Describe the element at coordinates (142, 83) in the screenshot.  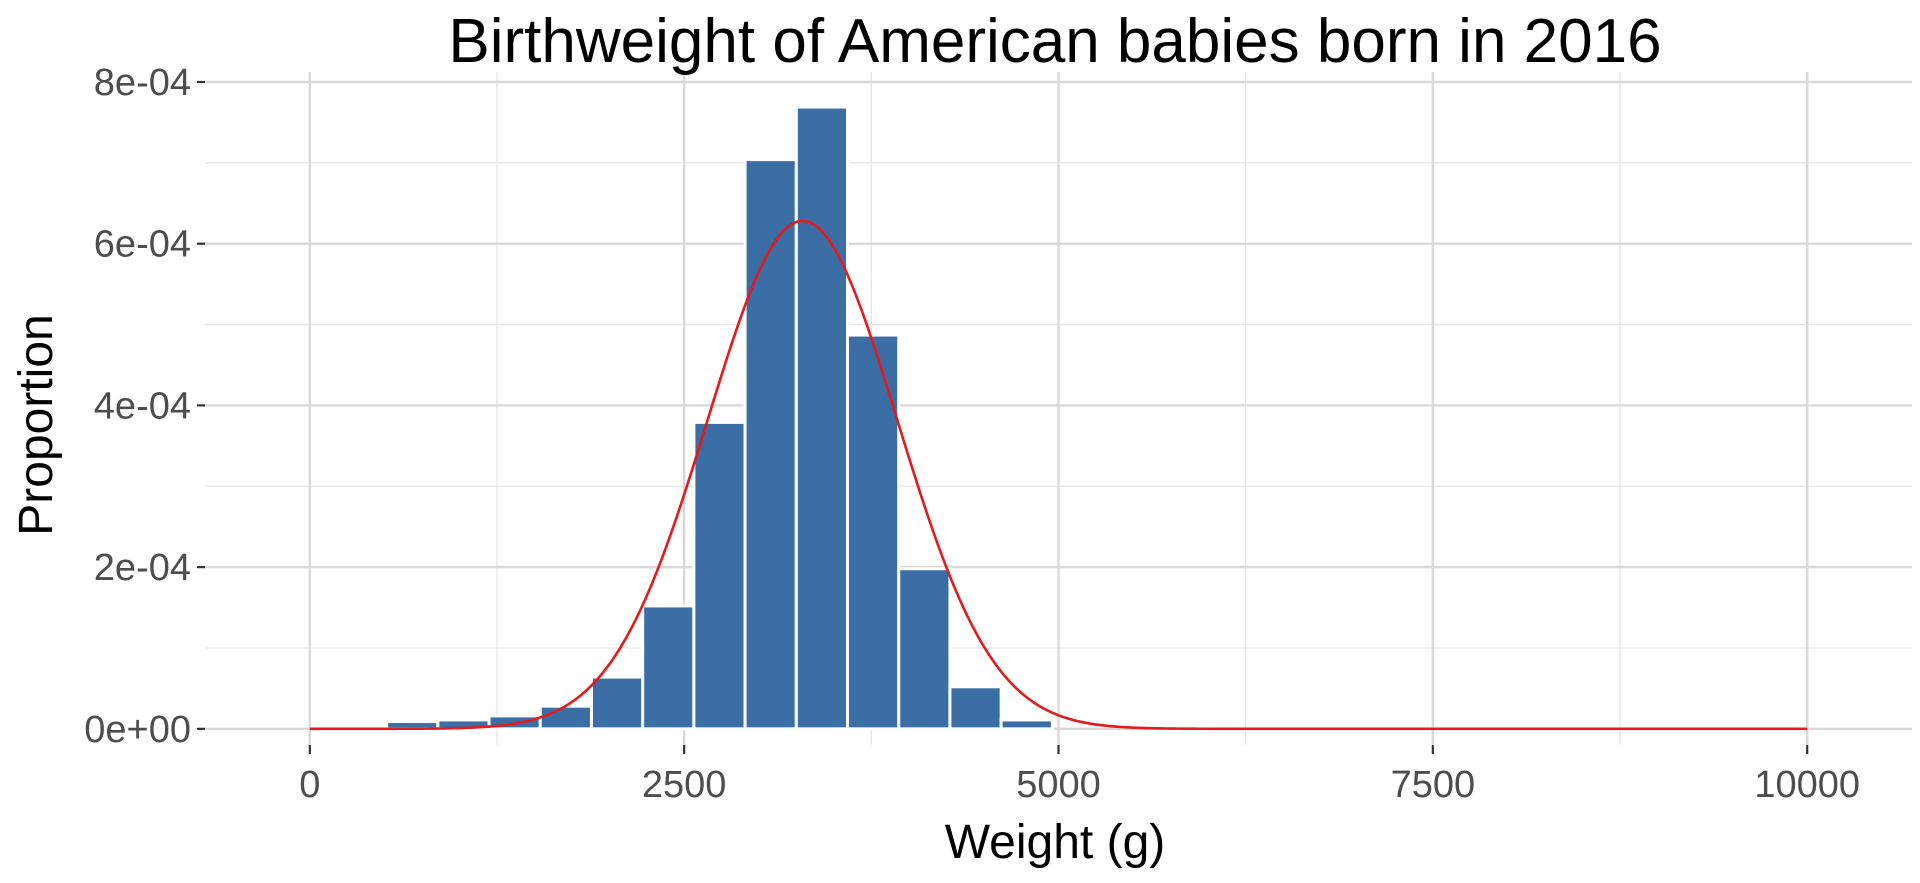
I see `y-tick-label: 8e-04` at that location.